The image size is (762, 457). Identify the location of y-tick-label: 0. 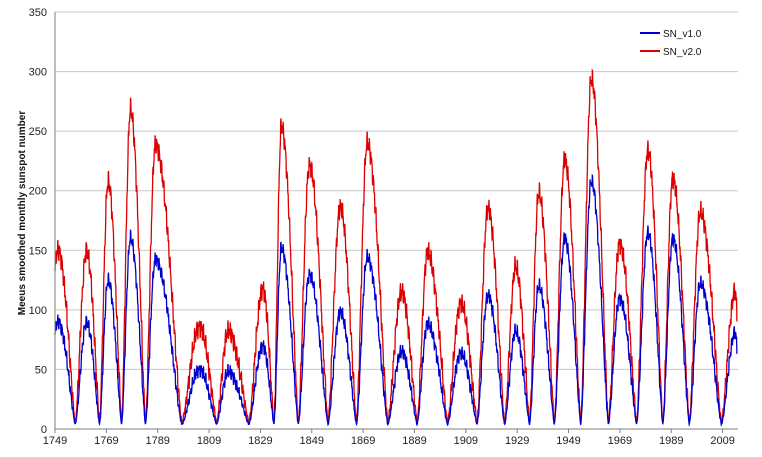
(44, 430).